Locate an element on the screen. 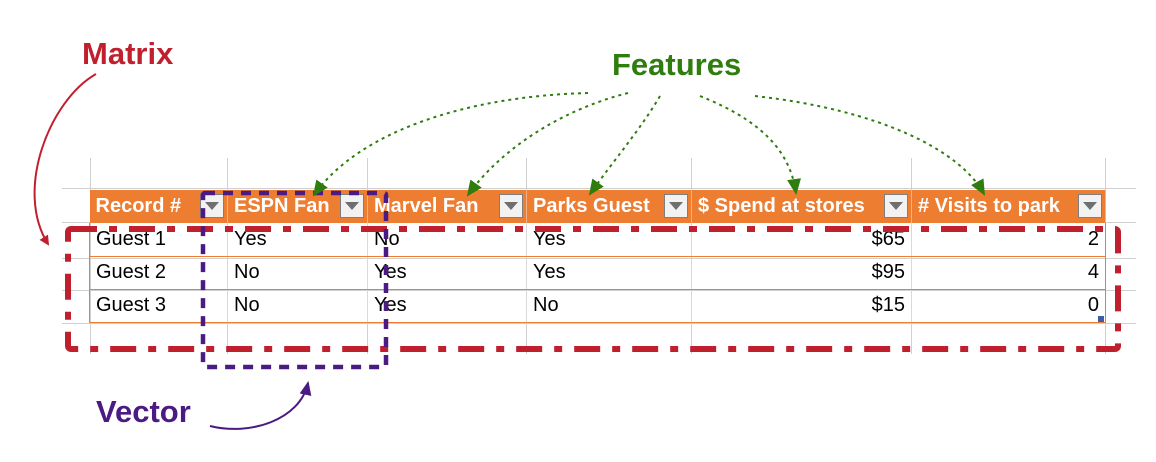 This screenshot has width=1156, height=462. table-resize-handle is located at coordinates (1101, 319).